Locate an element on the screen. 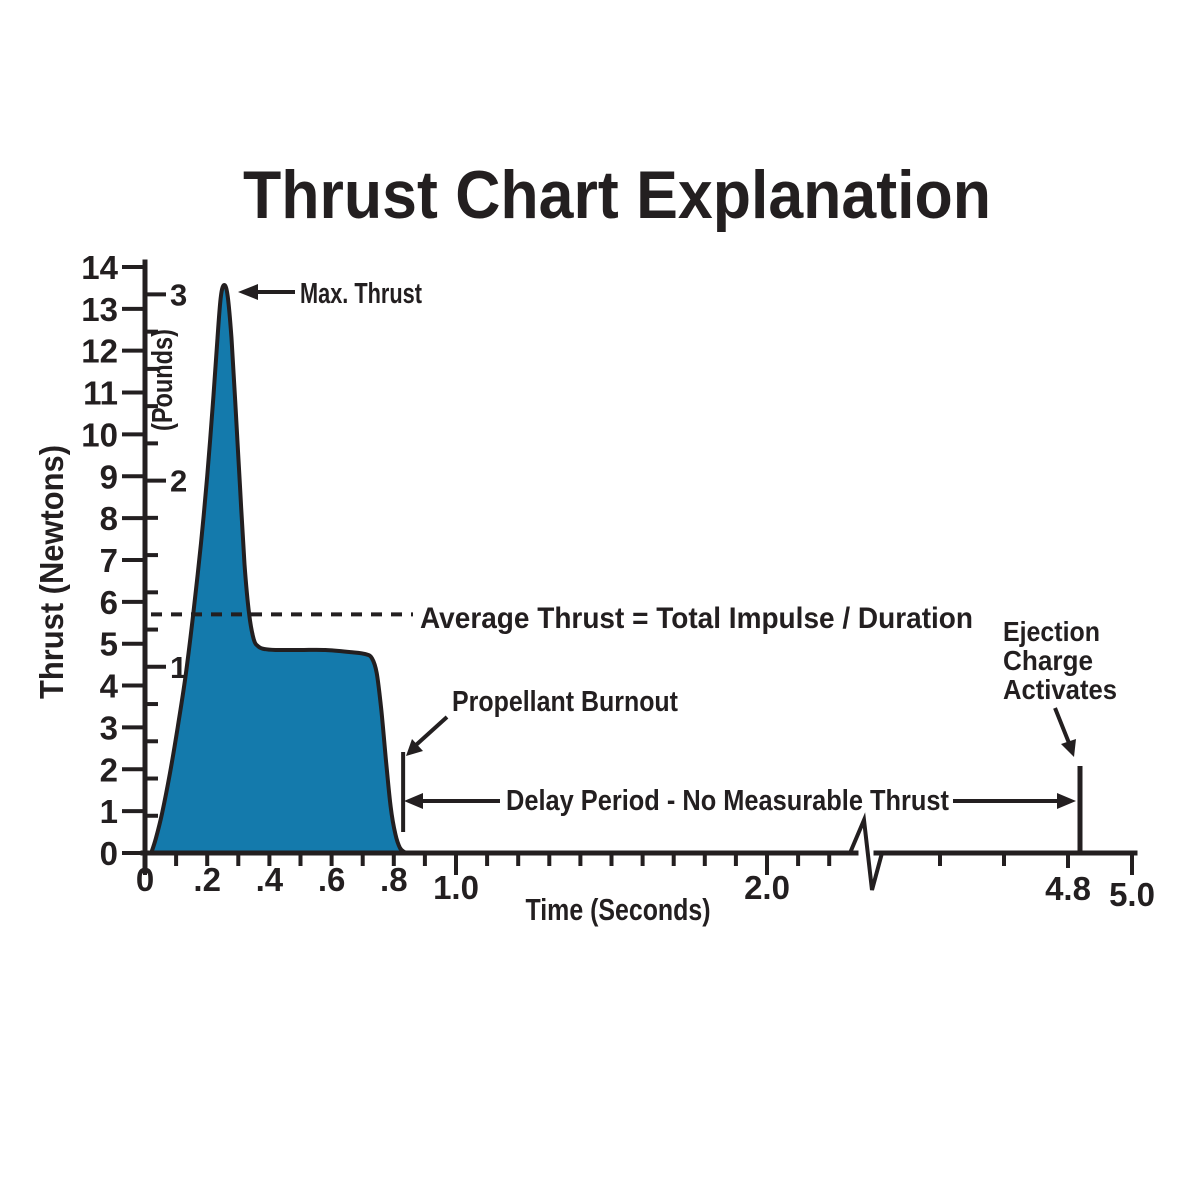 The image size is (1200, 1200). y-tick-label: 7 is located at coordinates (109, 560).